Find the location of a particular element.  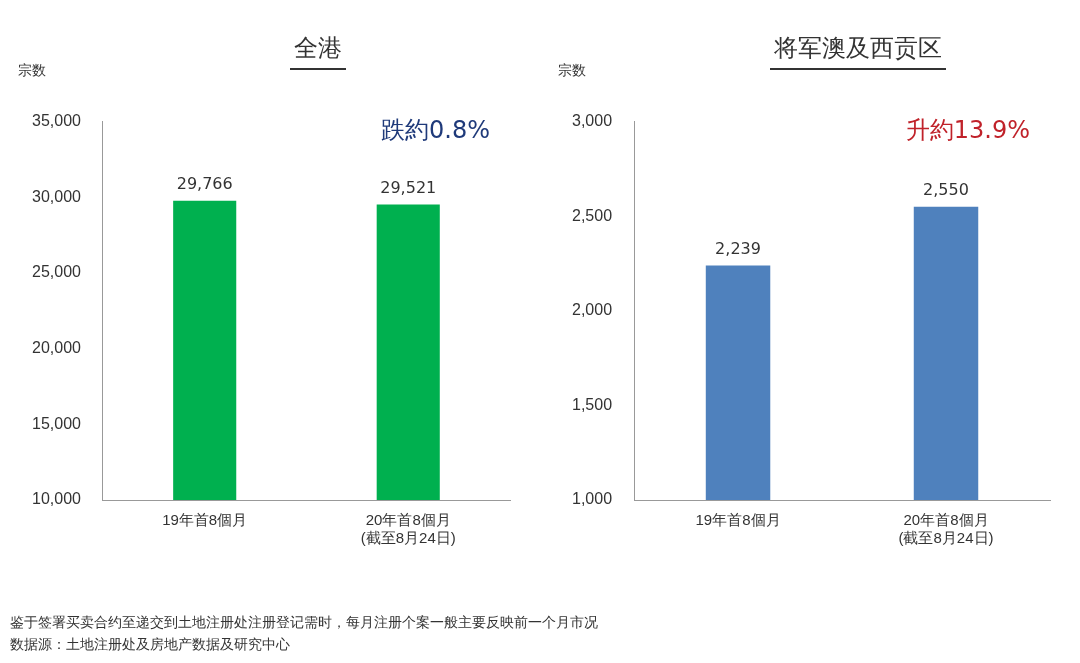

text: 数据源：土地注册处及房地产数据及研究中心 is located at coordinates (150, 645).